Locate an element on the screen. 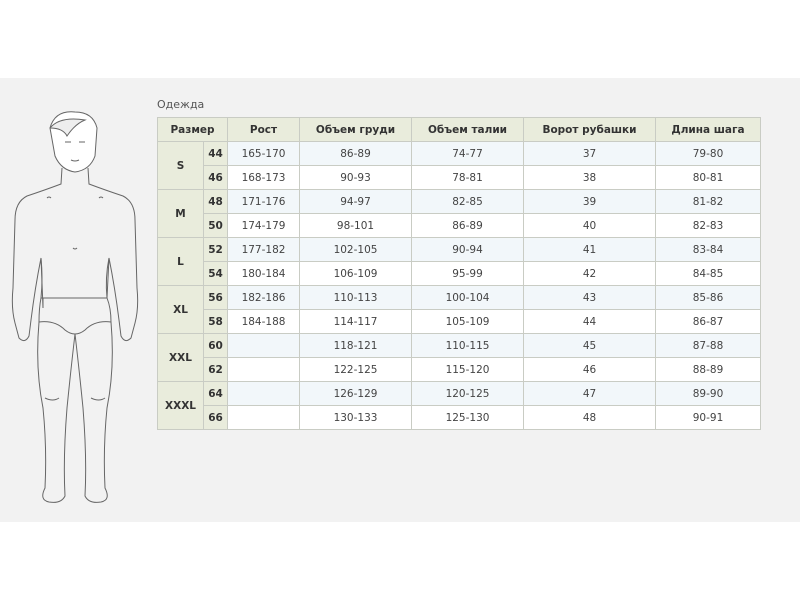  table-row: XXXL 64 126-129 120-125 47 89-90 is located at coordinates (459, 405).